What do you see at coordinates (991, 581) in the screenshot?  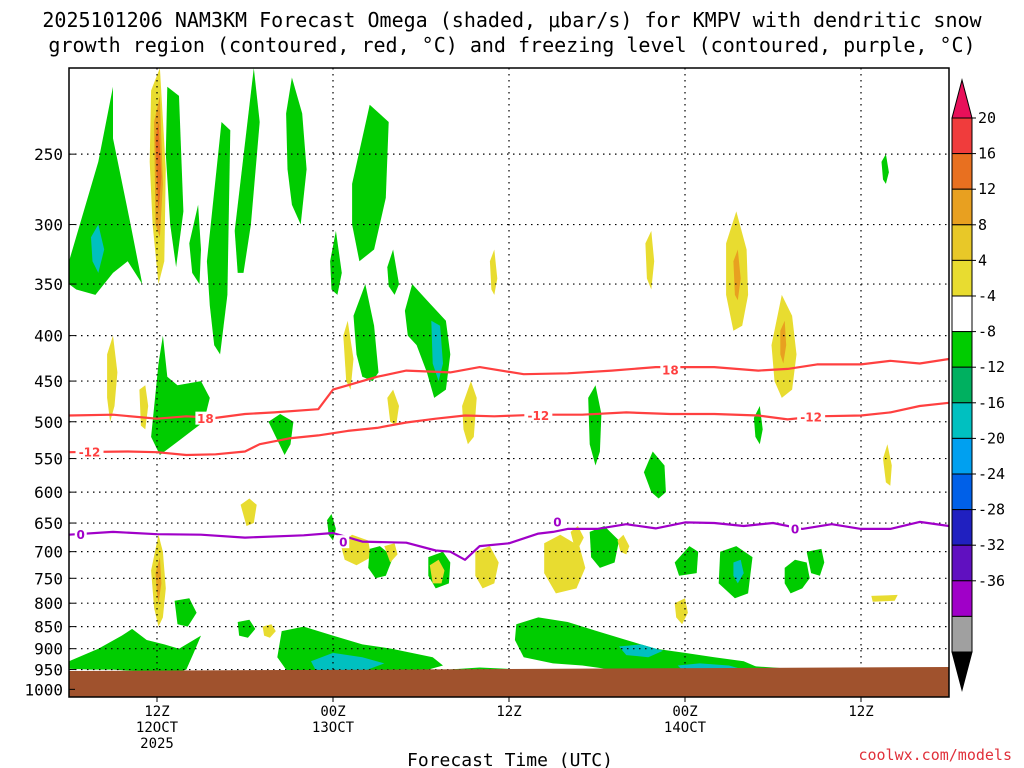 I see `colorbar-label-13: -36` at bounding box center [991, 581].